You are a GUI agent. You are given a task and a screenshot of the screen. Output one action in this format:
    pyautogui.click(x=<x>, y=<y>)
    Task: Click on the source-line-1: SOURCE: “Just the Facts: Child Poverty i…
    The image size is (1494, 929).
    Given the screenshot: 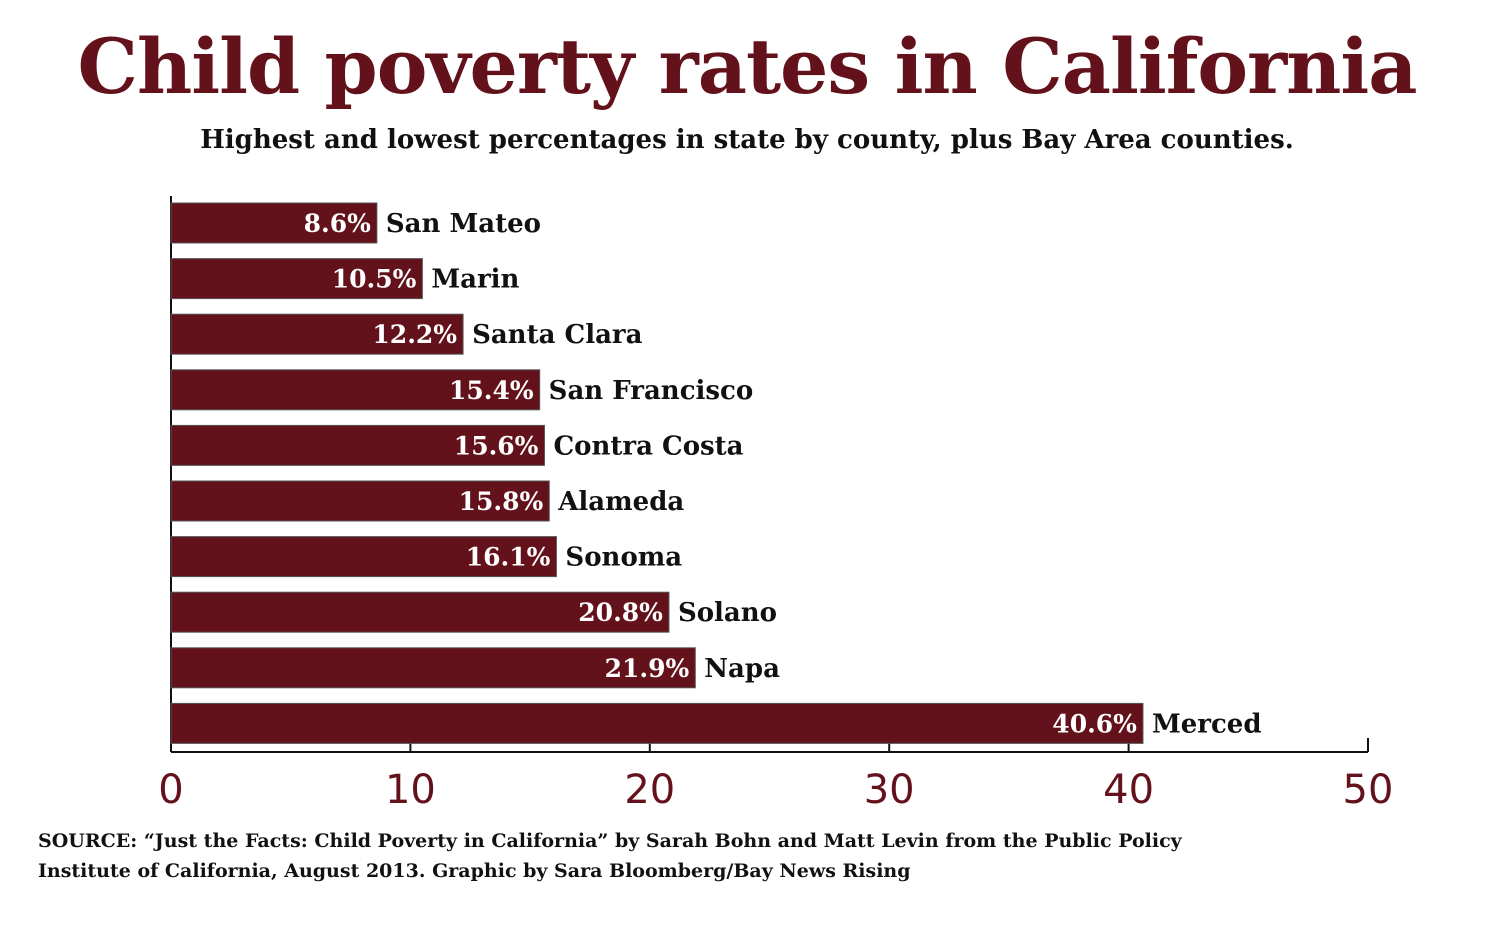 What is the action you would take?
    pyautogui.click(x=610, y=841)
    